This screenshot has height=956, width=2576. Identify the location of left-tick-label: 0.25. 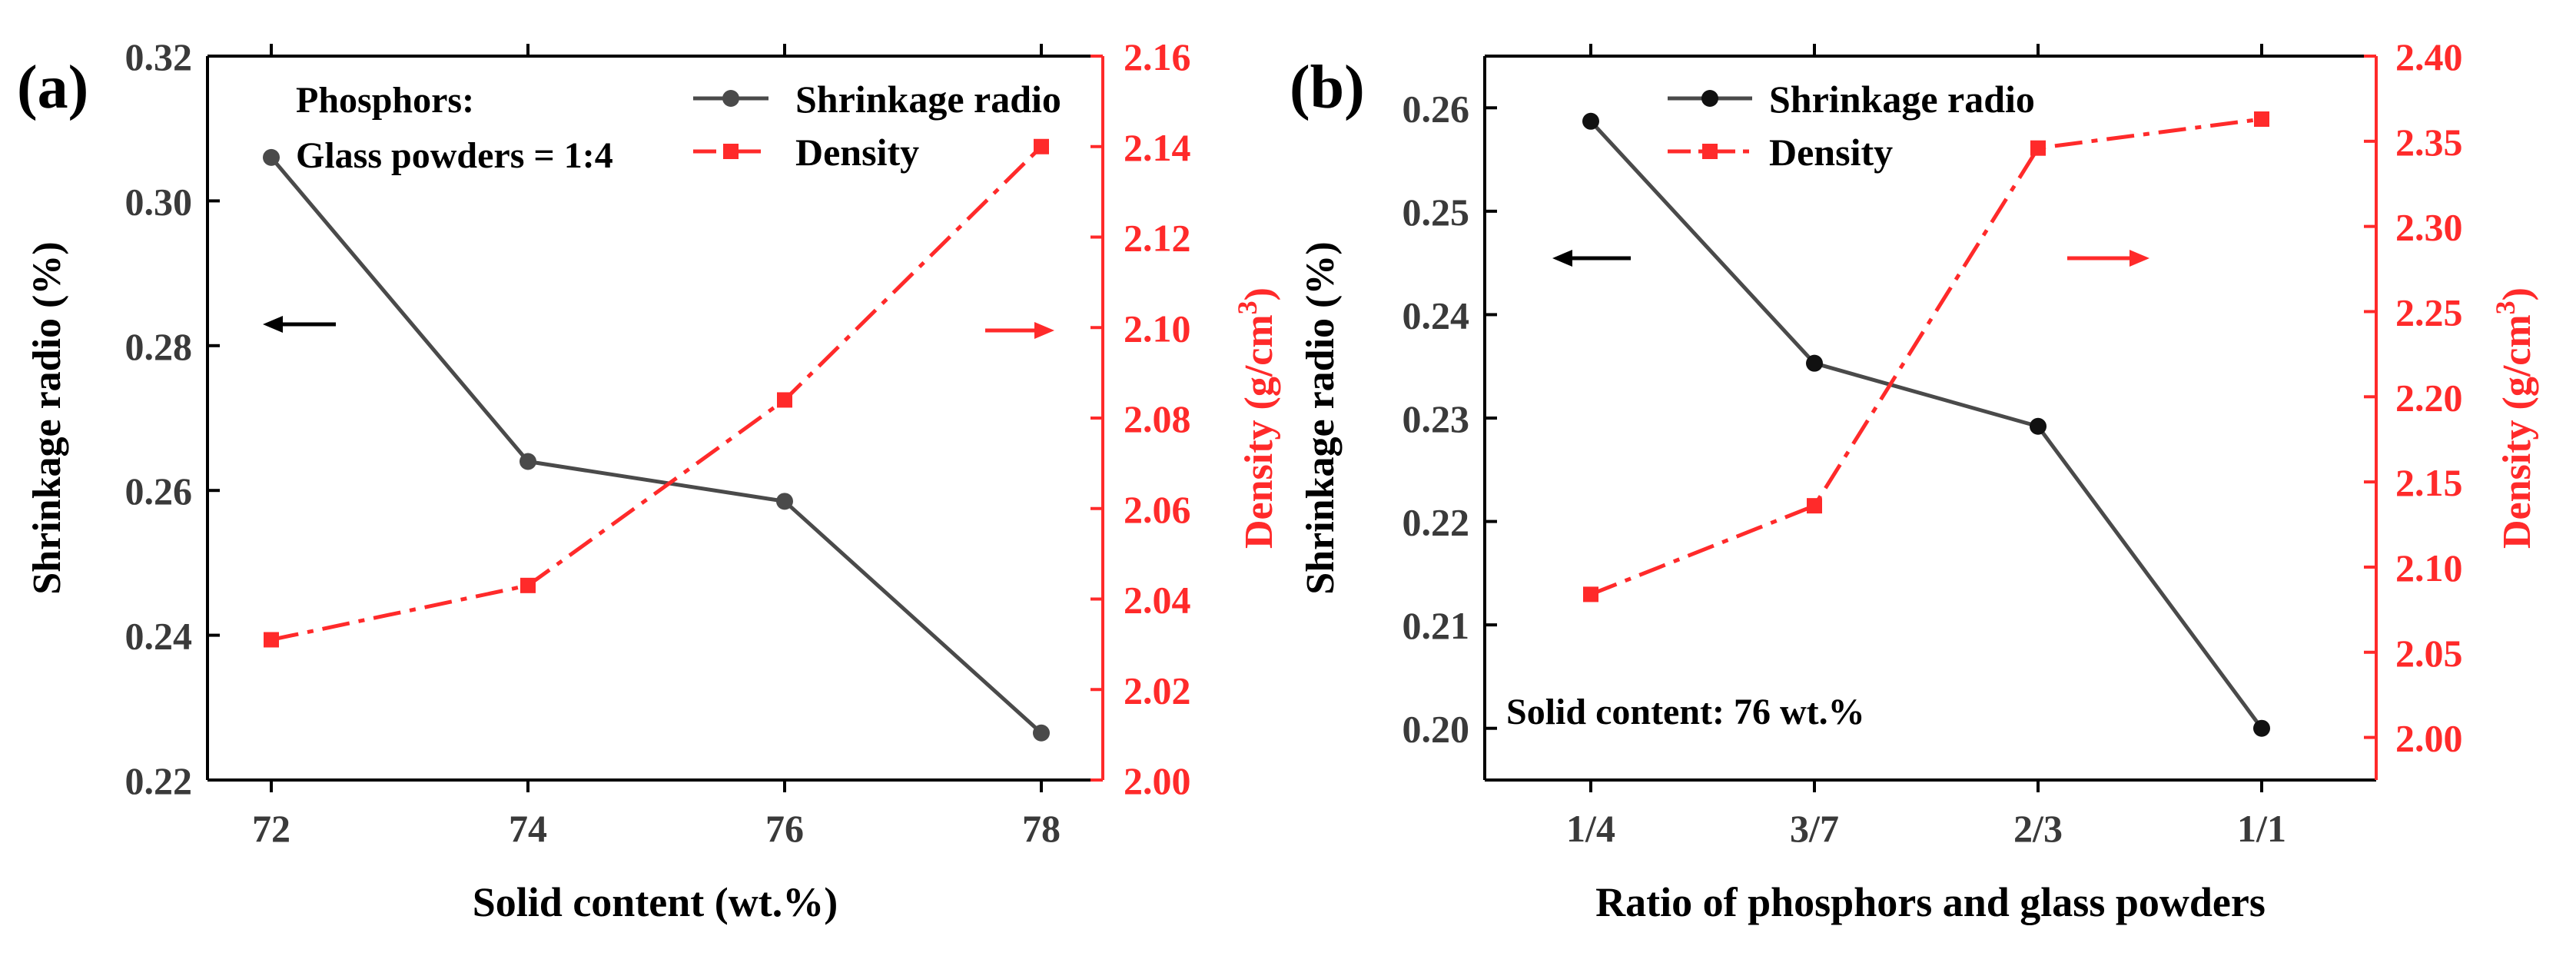
(1436, 212).